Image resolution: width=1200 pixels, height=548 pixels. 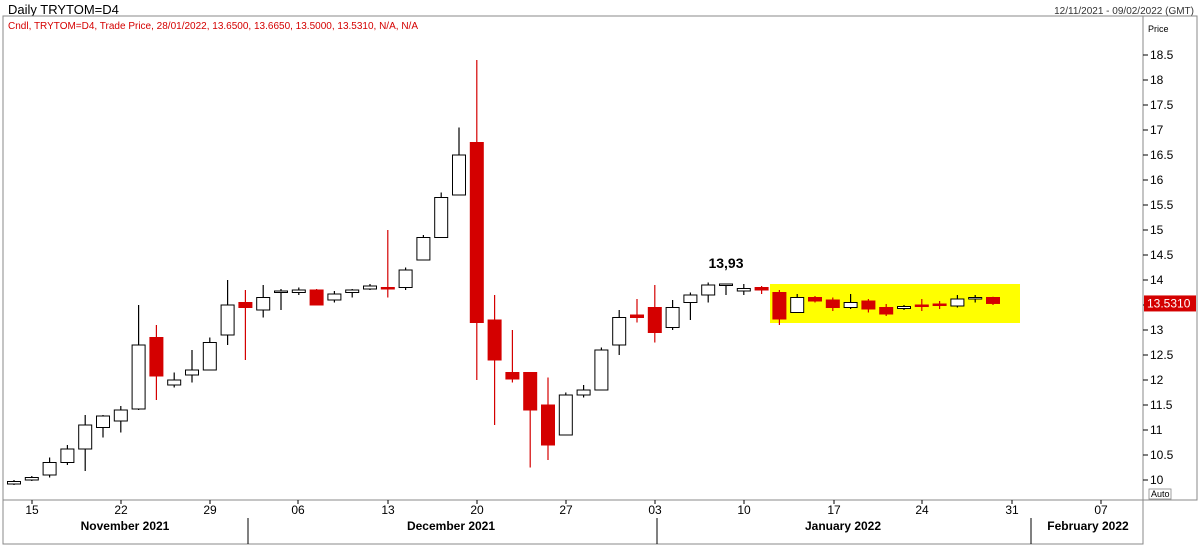 What do you see at coordinates (952, 283) in the screenshot?
I see `chart-labels: 13,93 13.5310` at bounding box center [952, 283].